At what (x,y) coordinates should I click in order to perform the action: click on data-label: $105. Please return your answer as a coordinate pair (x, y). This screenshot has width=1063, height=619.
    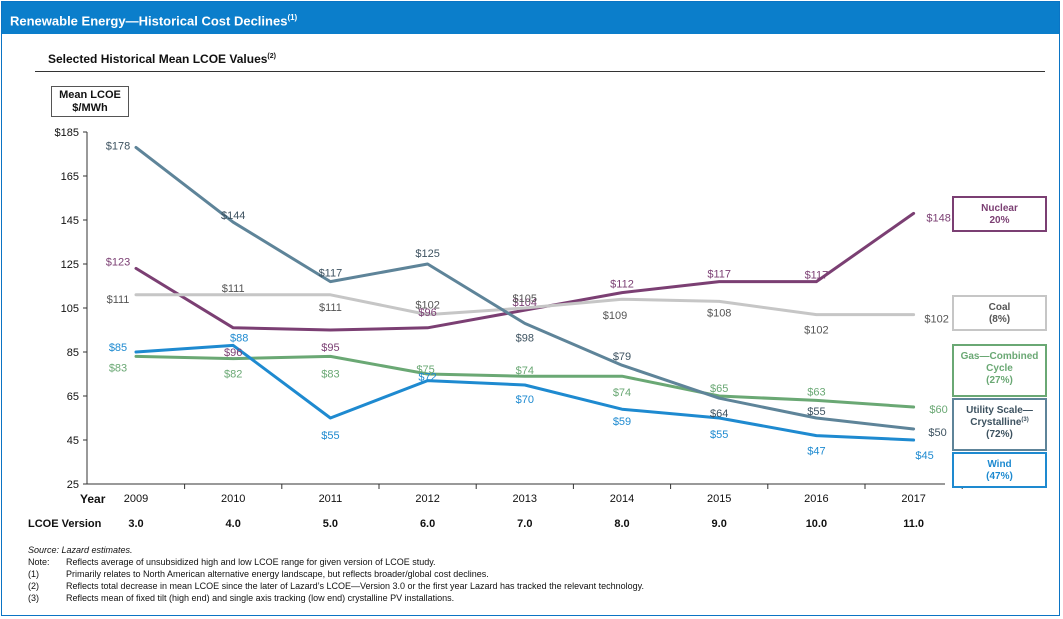
    Looking at the image, I should click on (525, 299).